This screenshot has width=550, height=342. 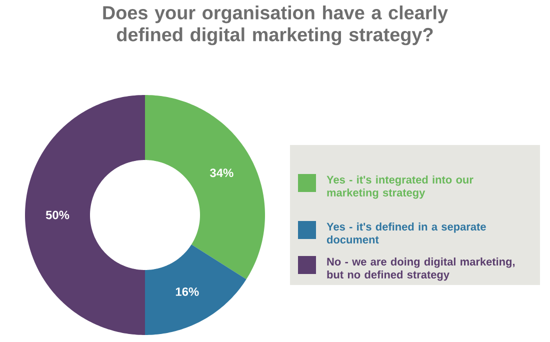 What do you see at coordinates (406, 233) in the screenshot?
I see `legend-label: Yes - it's defined in a separate document` at bounding box center [406, 233].